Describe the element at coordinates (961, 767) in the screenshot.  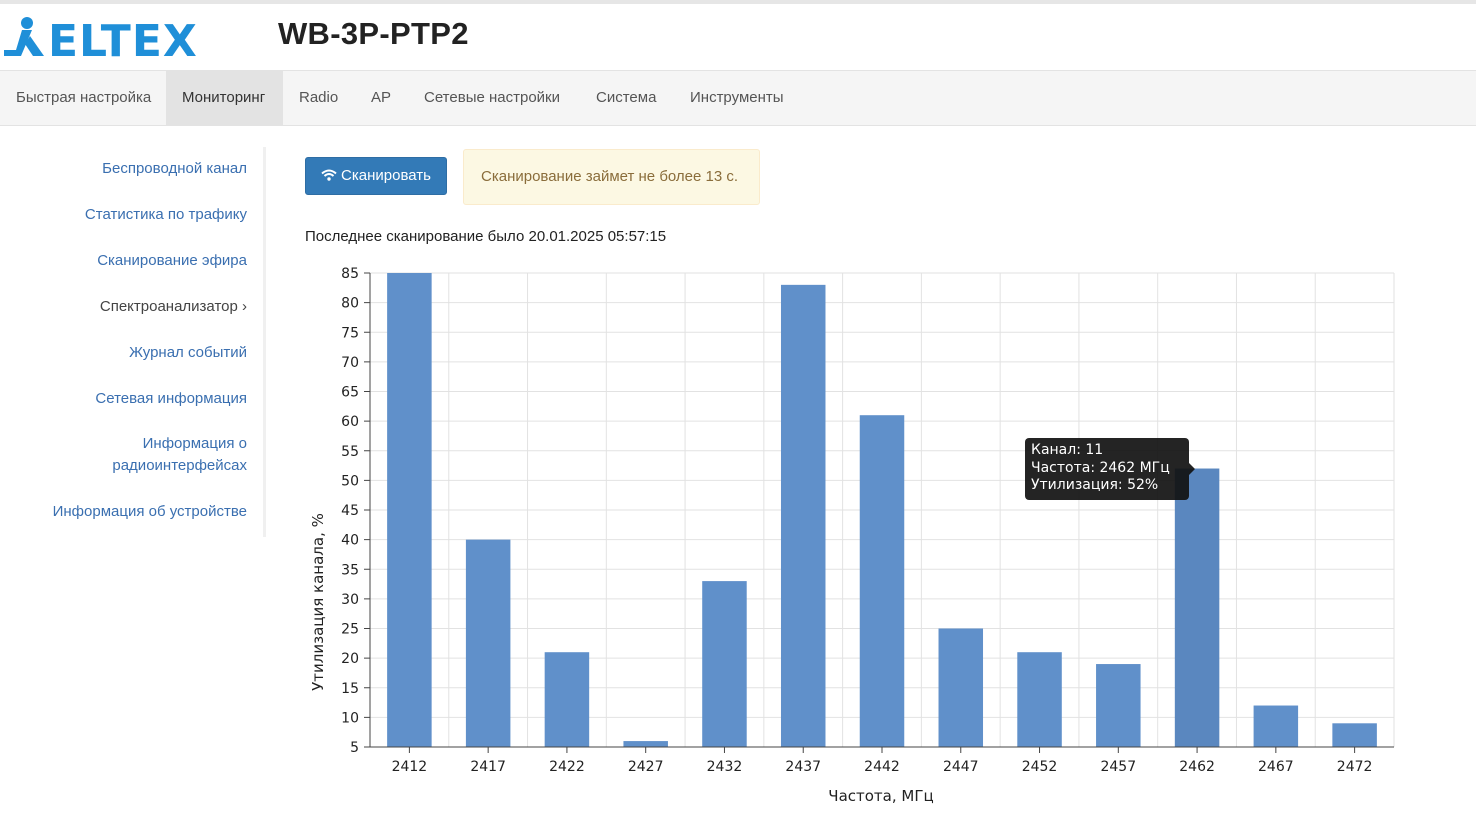
I see `x-tick-label: 2447` at that location.